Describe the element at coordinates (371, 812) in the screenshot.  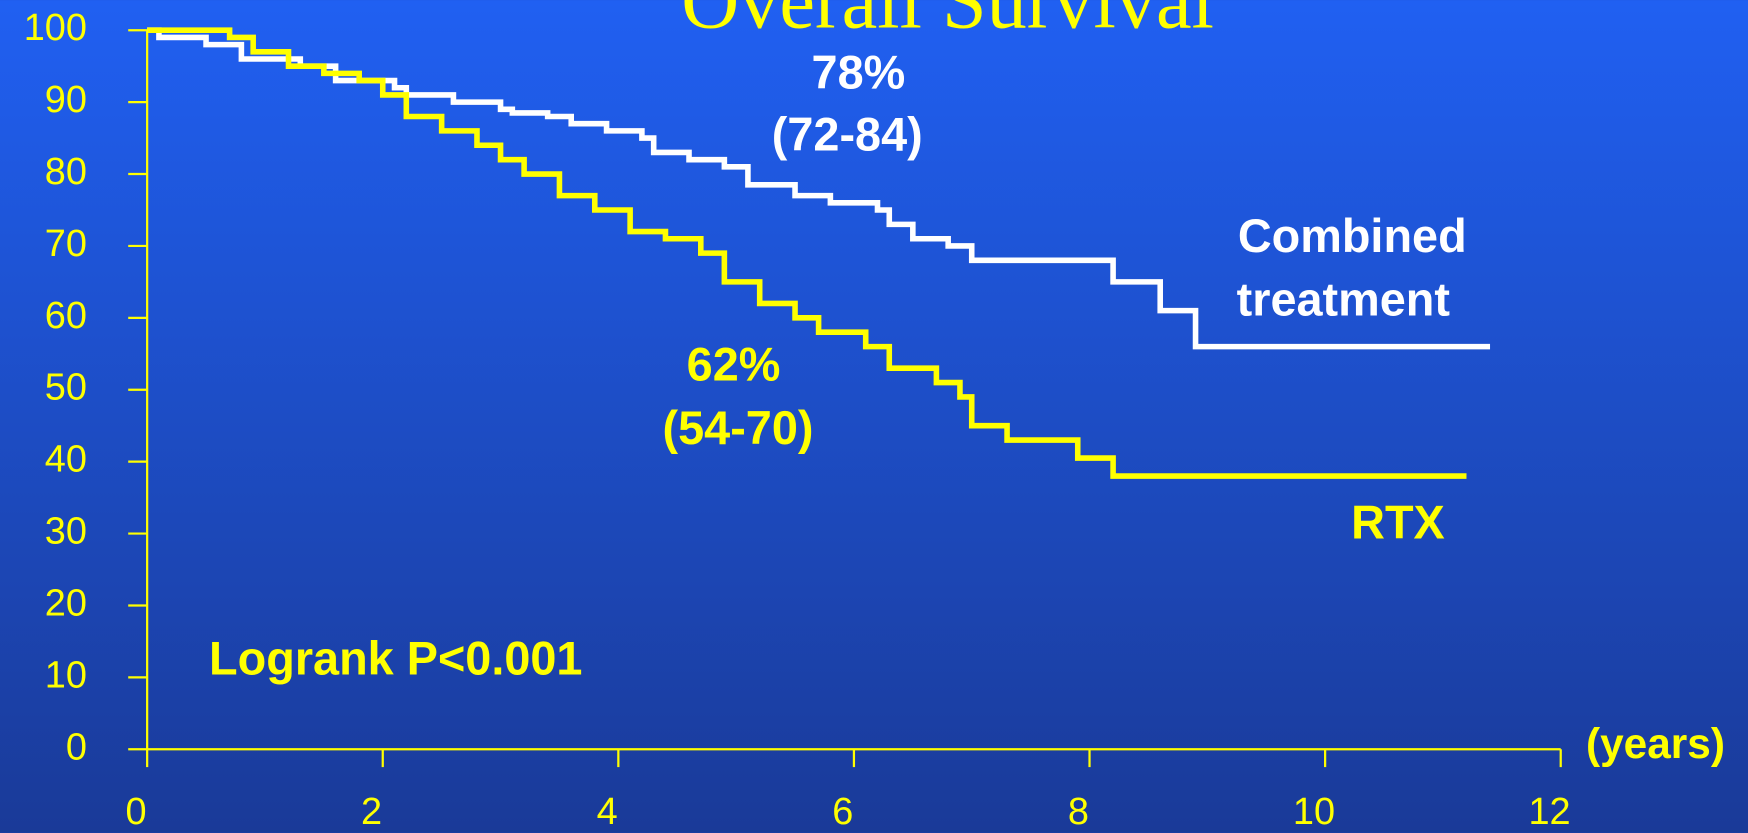
I see `x-tick-label: 2` at that location.